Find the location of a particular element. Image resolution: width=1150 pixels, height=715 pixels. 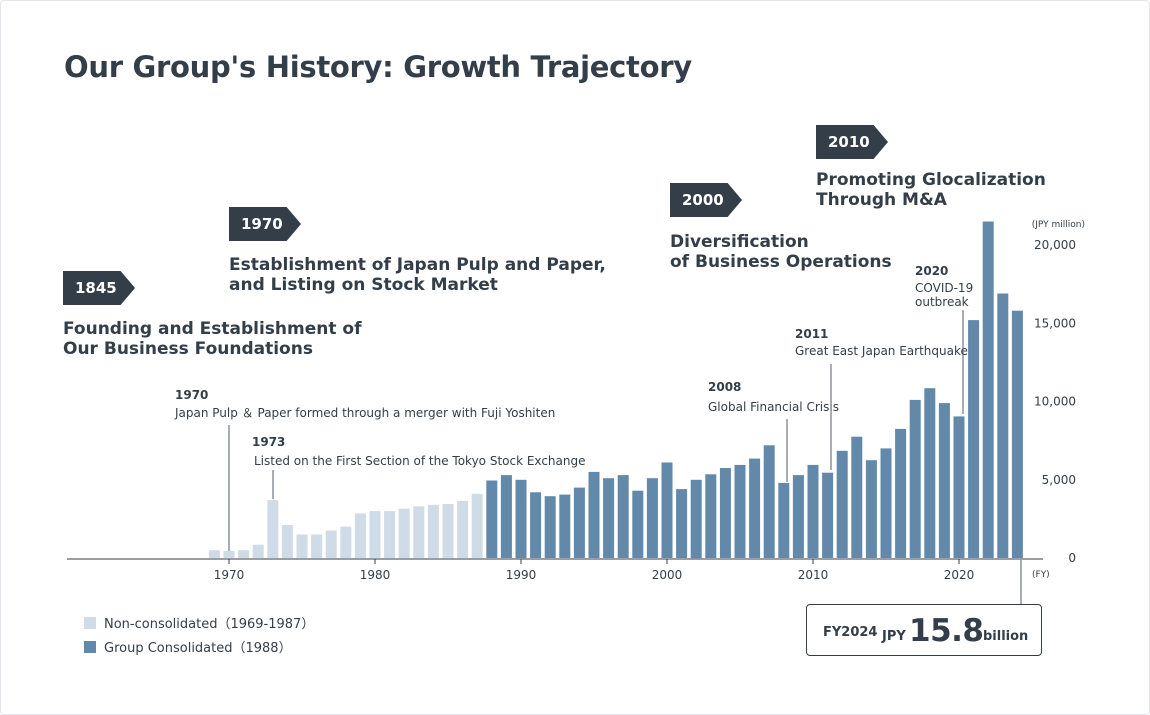

bar-consolidated-2000 is located at coordinates (667, 510).